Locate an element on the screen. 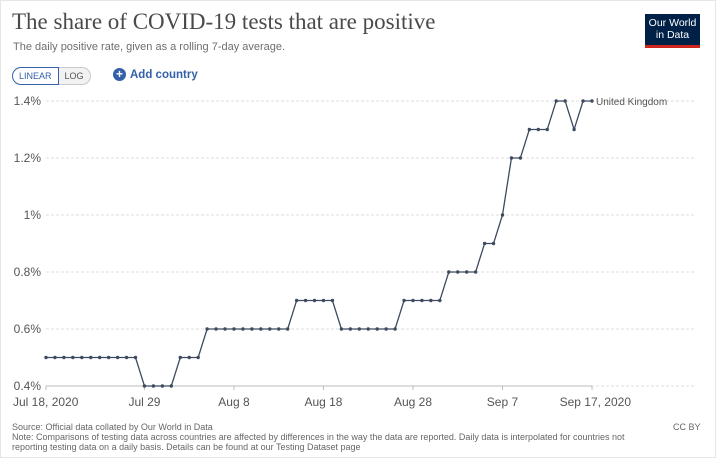  y-axis-ticks: 0.4% 0.6% 0.8% 1% 1.2% 1.4% is located at coordinates (28, 243).